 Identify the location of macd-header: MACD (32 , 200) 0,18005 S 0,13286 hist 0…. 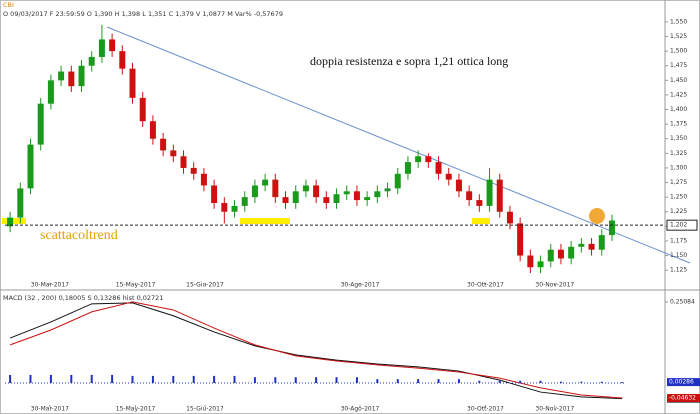
(83, 298).